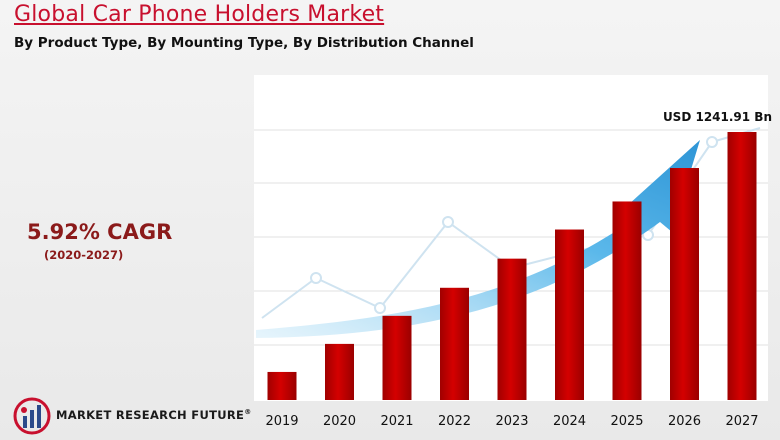 The width and height of the screenshot is (780, 440). Describe the element at coordinates (627, 300) in the screenshot. I see `bar-2025` at that location.